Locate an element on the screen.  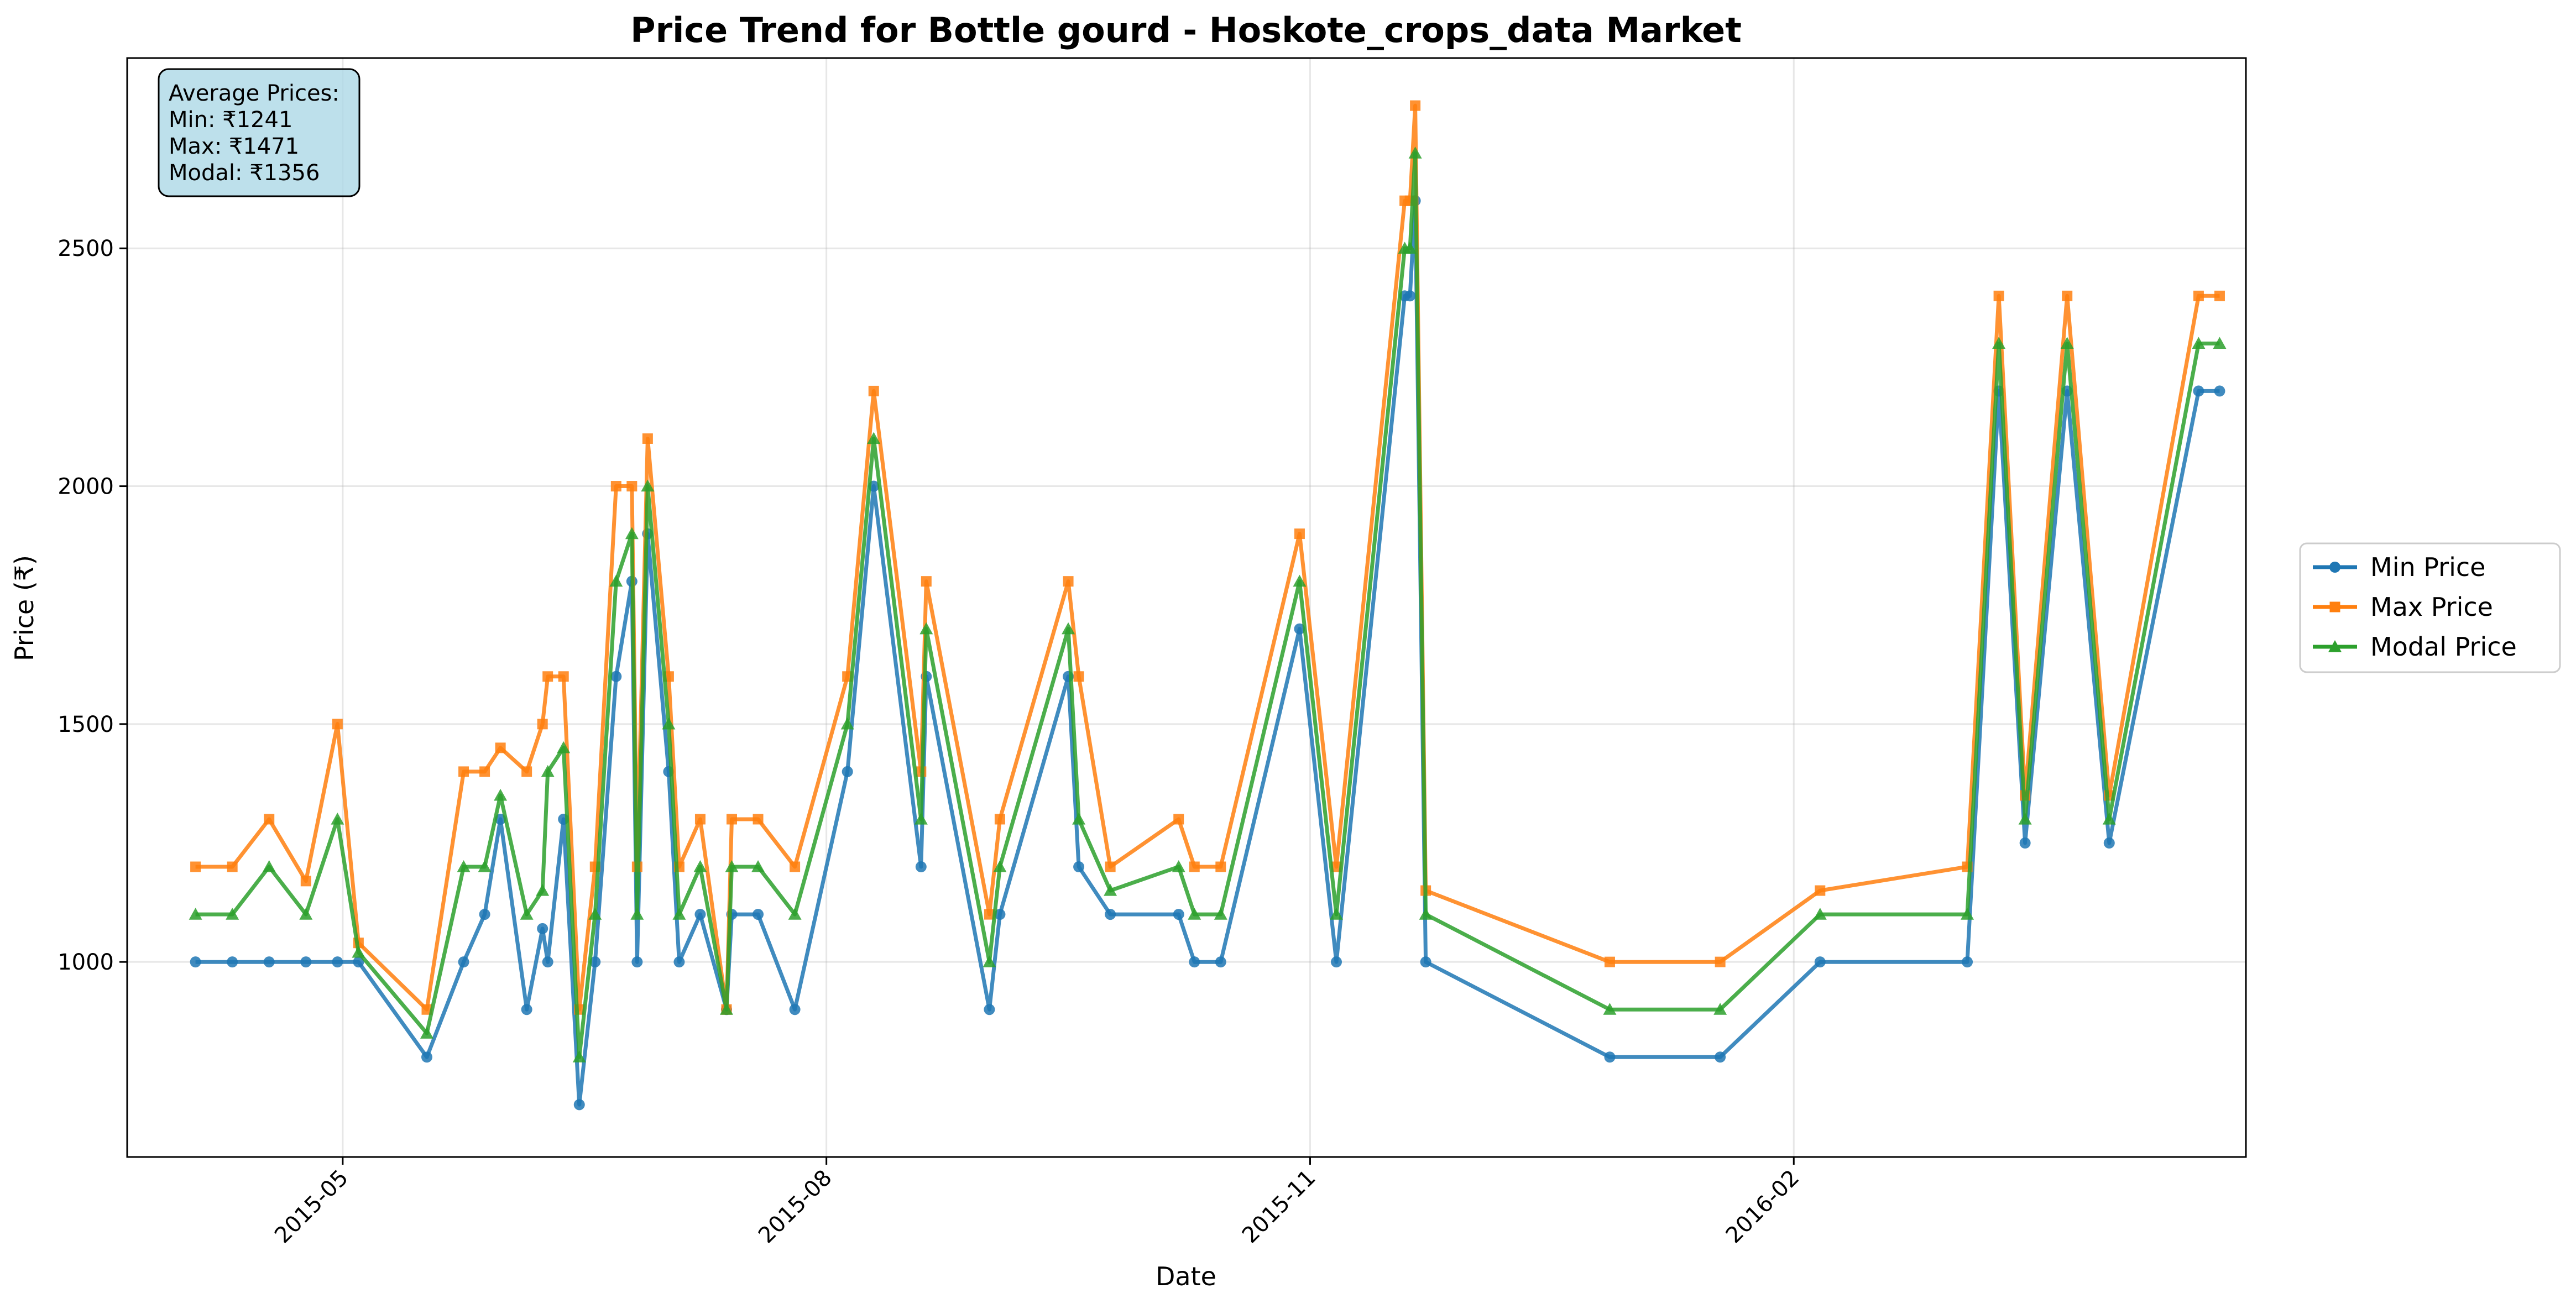
stats-line-max: Max: ₹1471 is located at coordinates (234, 147).